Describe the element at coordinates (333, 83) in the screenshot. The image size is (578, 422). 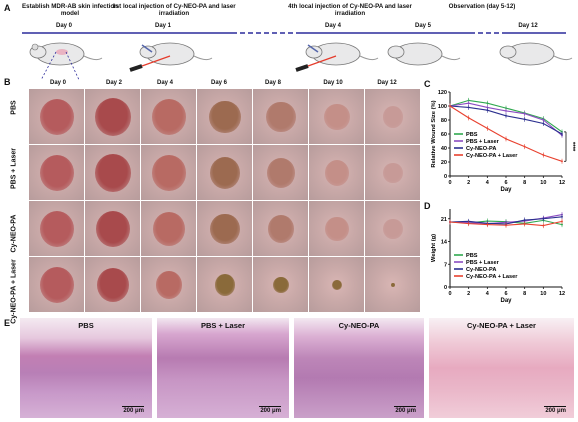
I see `grid-day-10: Day 10` at that location.